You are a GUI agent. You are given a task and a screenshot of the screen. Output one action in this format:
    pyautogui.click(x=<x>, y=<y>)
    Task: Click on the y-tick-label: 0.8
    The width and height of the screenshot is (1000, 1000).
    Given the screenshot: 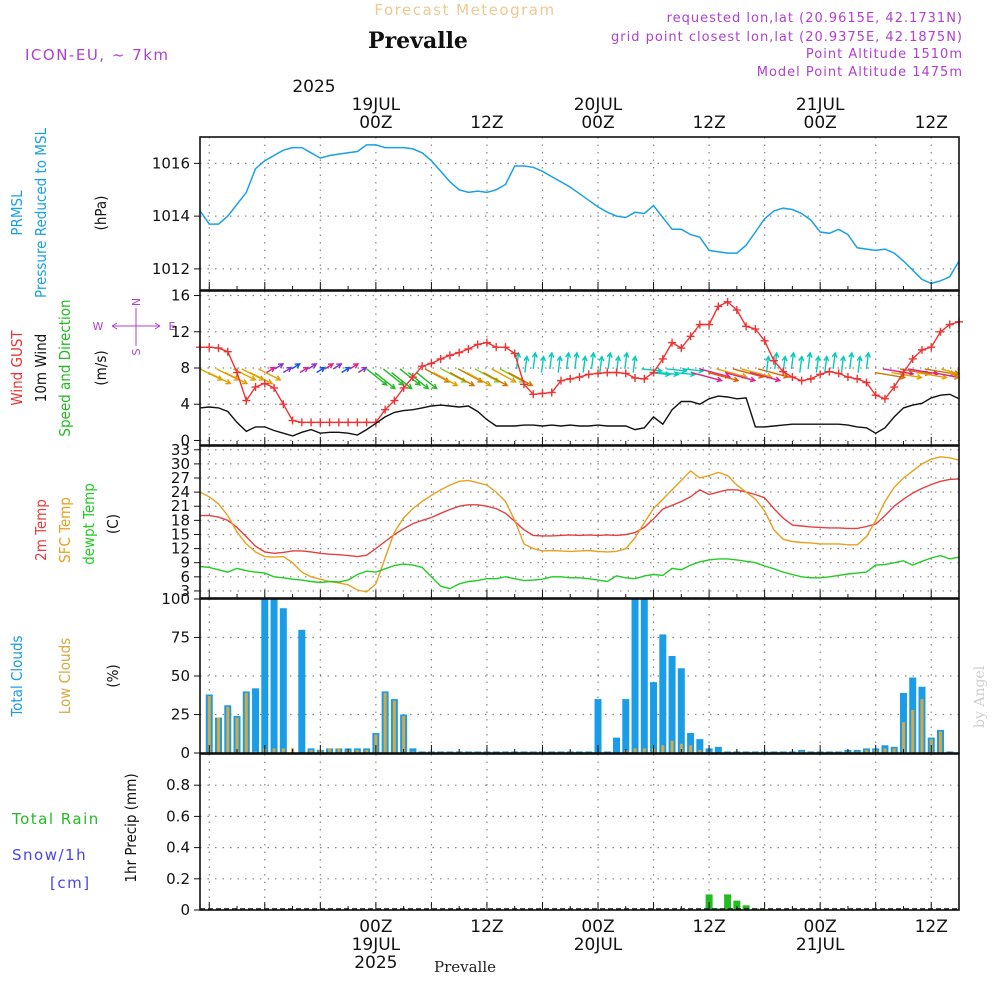 What is the action you would take?
    pyautogui.click(x=178, y=785)
    